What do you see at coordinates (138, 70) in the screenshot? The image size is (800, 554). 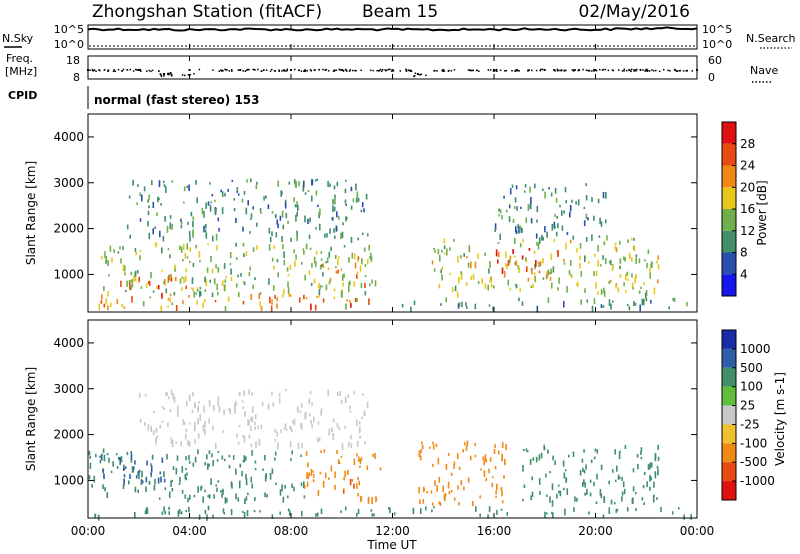 I see `freq-point` at bounding box center [138, 70].